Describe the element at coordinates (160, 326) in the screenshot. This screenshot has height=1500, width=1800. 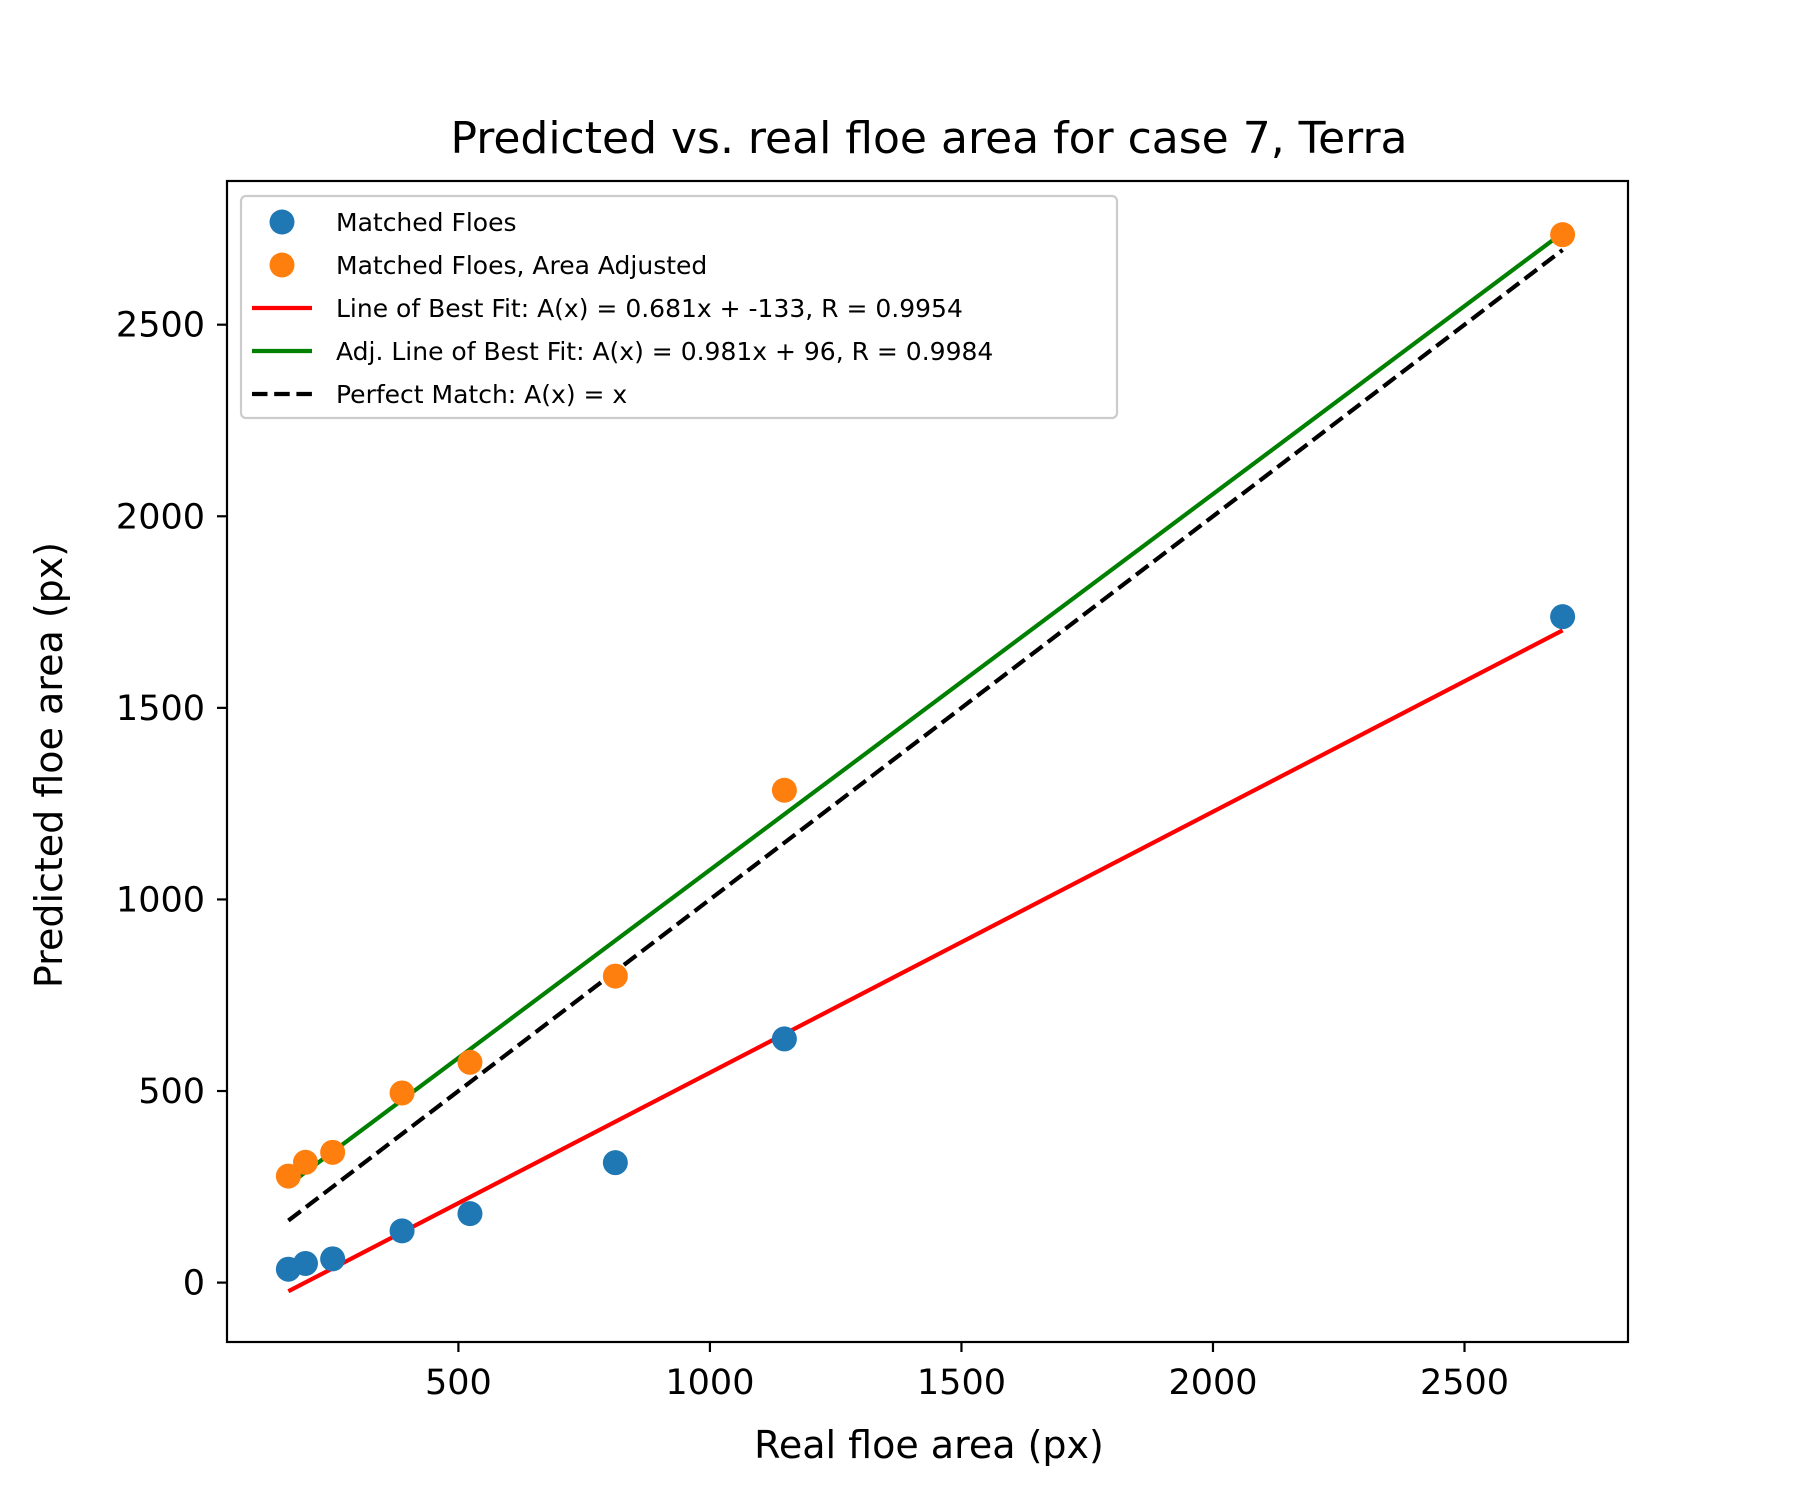
I see `y-tick-label-5: 2500` at that location.